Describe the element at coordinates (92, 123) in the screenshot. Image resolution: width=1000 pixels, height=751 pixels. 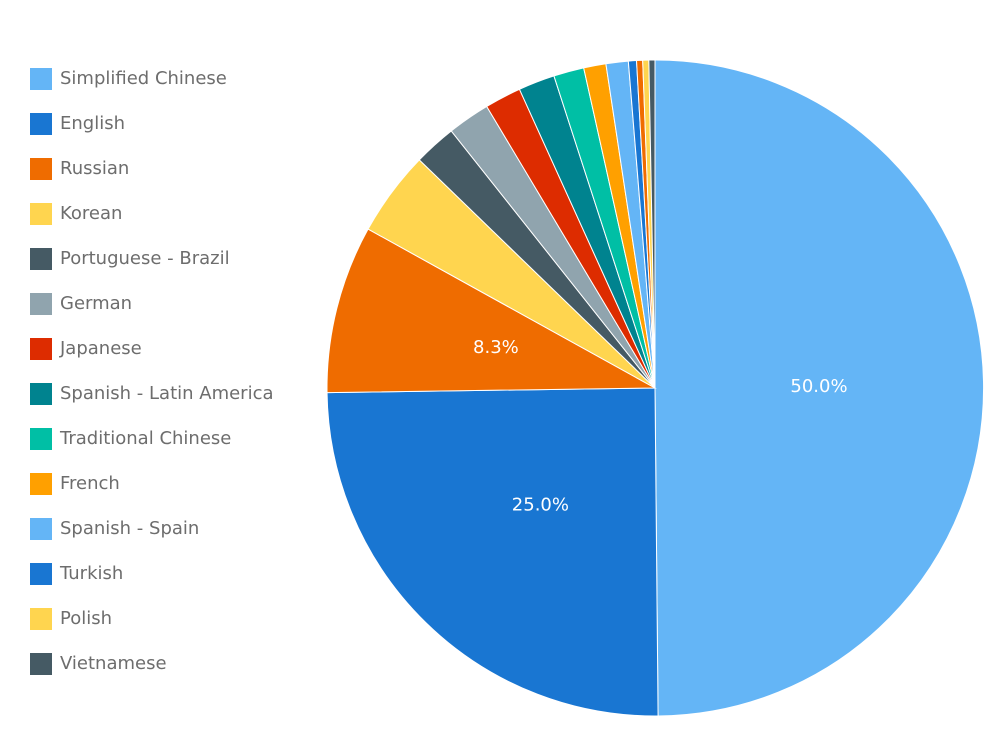
I see `legend-label: English` at that location.